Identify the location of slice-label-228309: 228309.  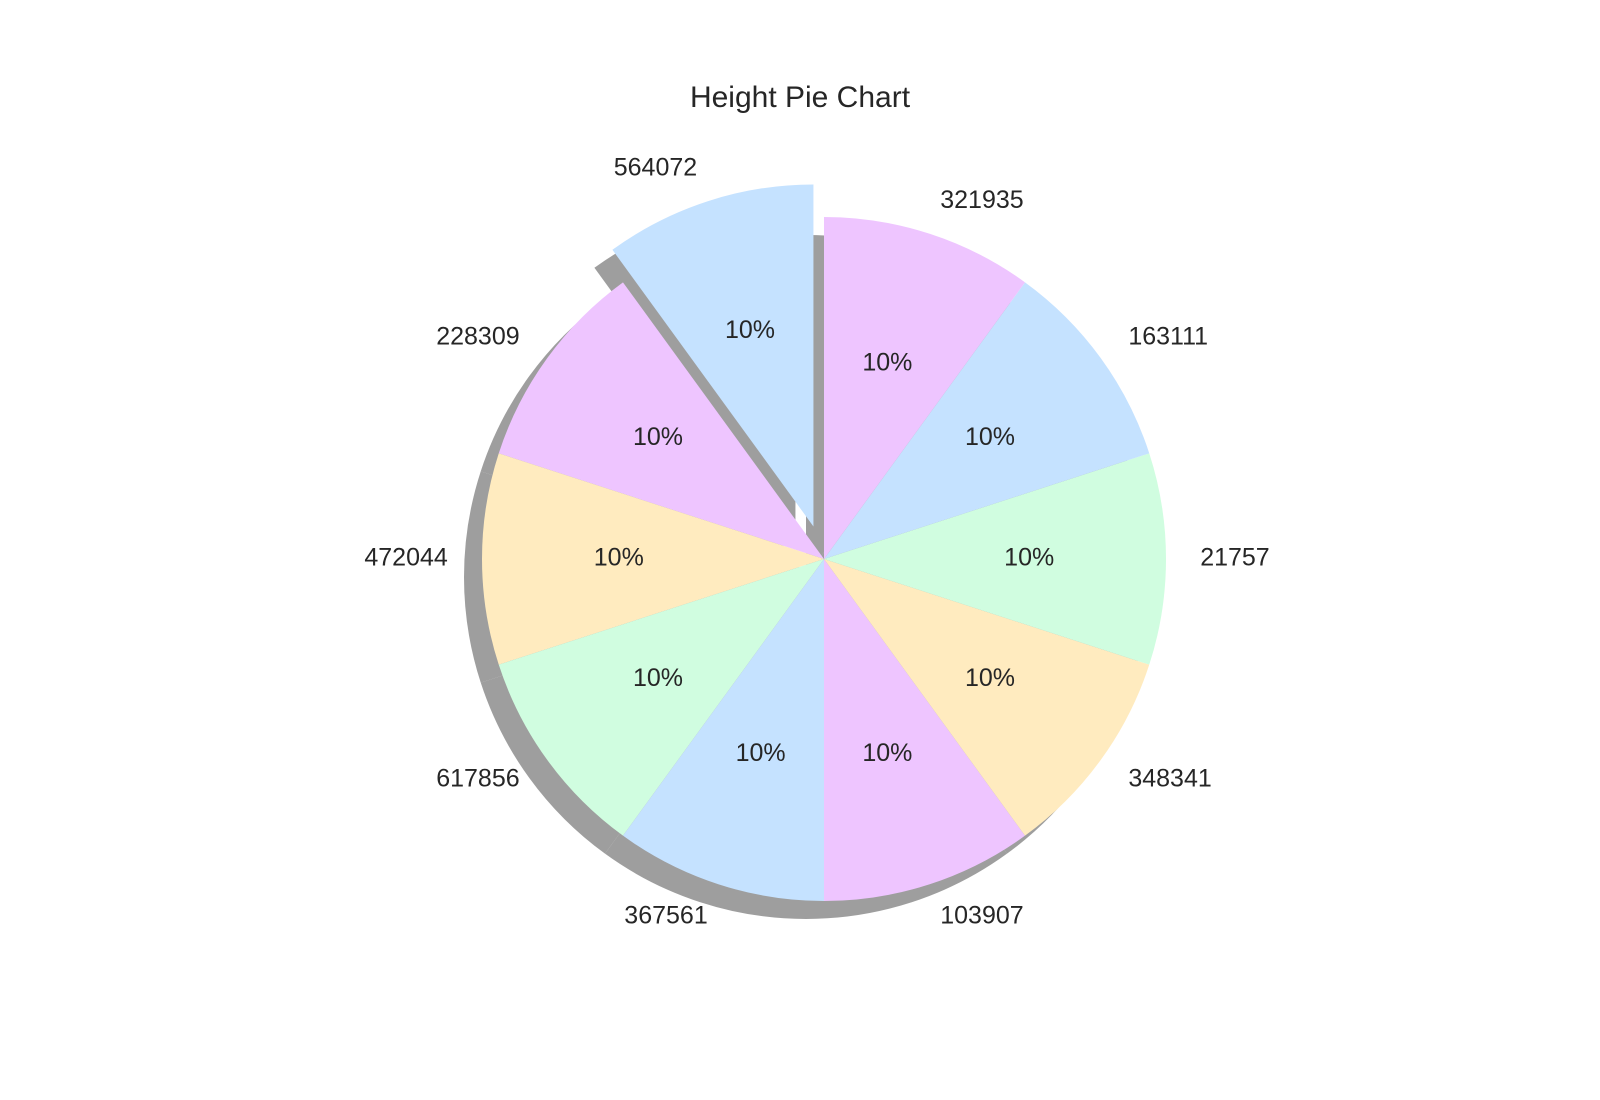
(477, 336).